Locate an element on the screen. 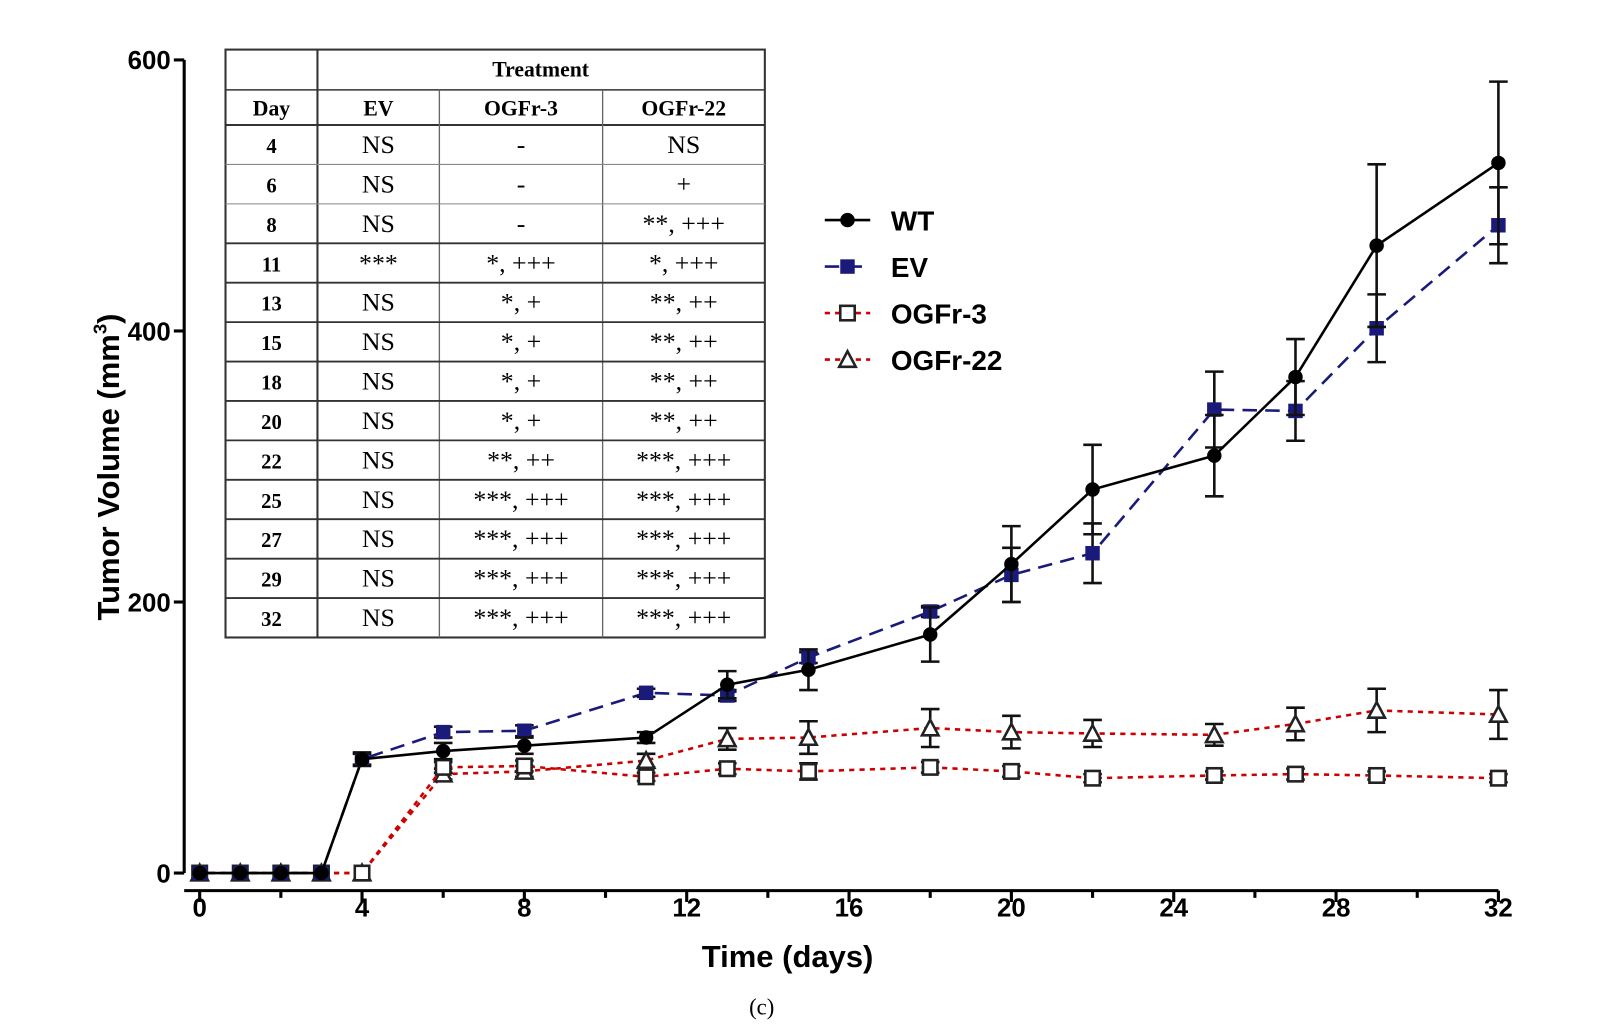 The width and height of the screenshot is (1602, 1027). legend-label: OGFr-3 is located at coordinates (939, 313).